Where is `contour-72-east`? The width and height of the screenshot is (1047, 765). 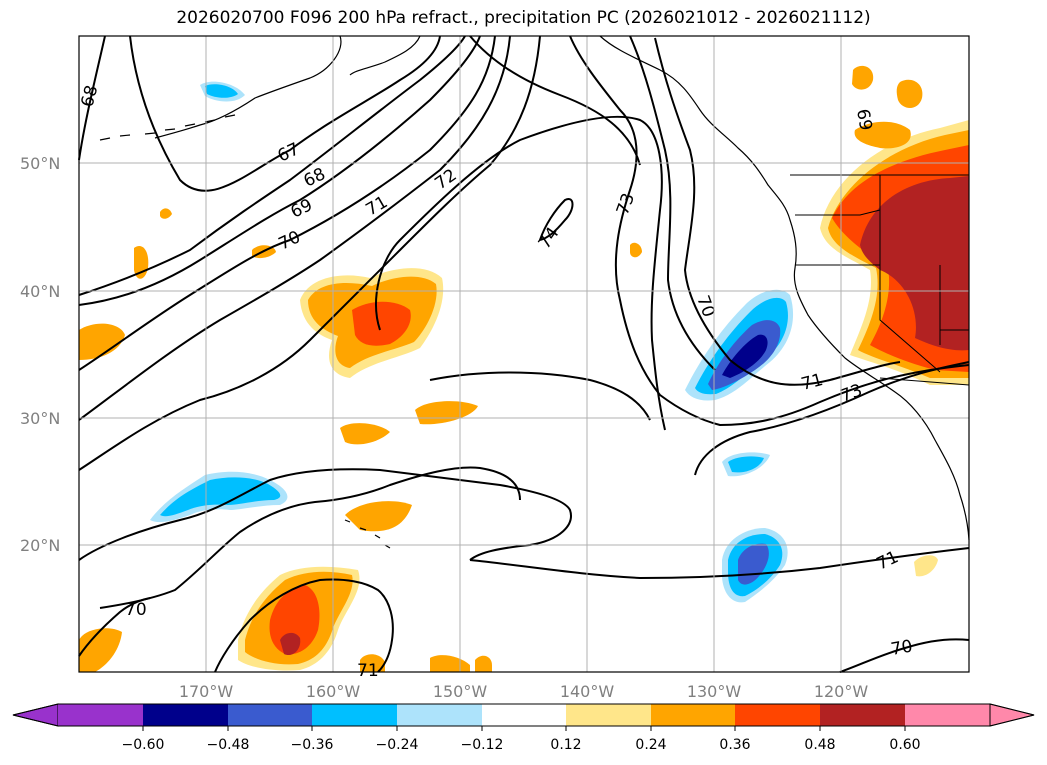 contour-72-east is located at coordinates (555, 100).